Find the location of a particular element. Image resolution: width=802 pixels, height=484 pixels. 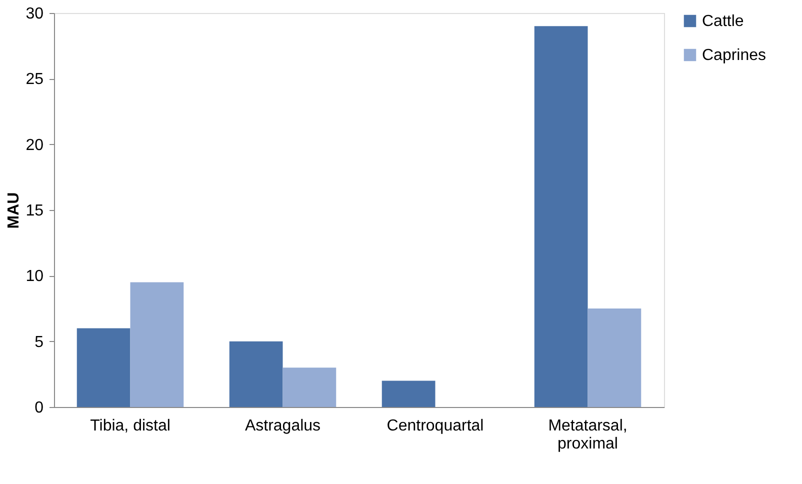

x-tick-label: Tibia, distal is located at coordinates (130, 426).